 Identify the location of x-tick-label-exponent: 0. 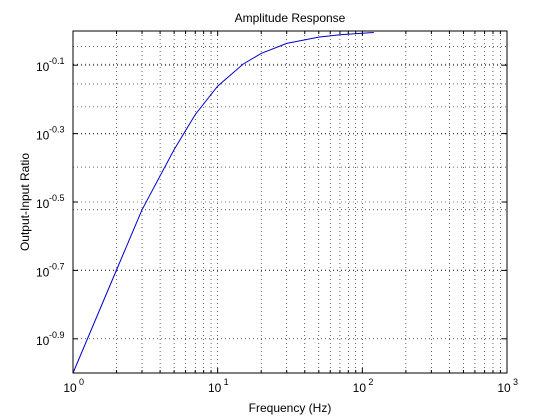
(81, 382).